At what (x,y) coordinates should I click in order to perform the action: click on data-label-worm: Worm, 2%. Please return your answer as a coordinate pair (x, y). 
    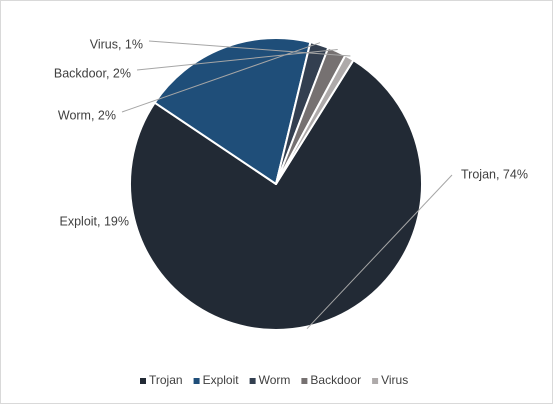
    Looking at the image, I should click on (87, 115).